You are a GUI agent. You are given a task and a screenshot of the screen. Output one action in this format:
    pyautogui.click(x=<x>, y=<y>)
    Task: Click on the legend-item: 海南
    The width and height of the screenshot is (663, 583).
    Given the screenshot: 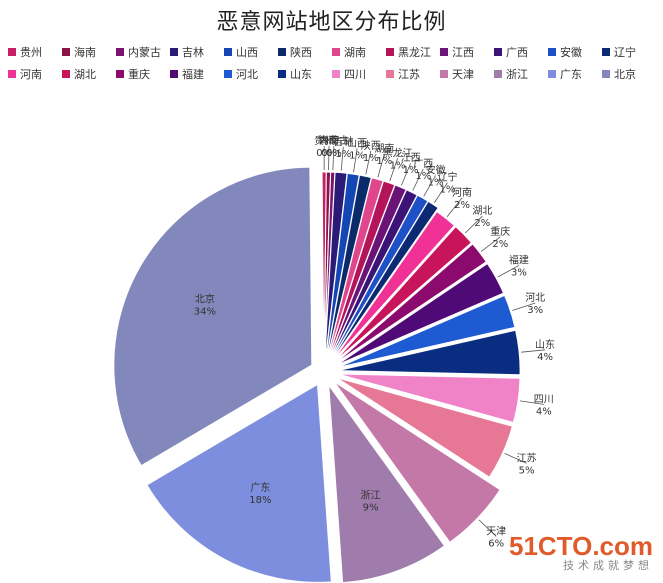 What is the action you would take?
    pyautogui.click(x=89, y=52)
    